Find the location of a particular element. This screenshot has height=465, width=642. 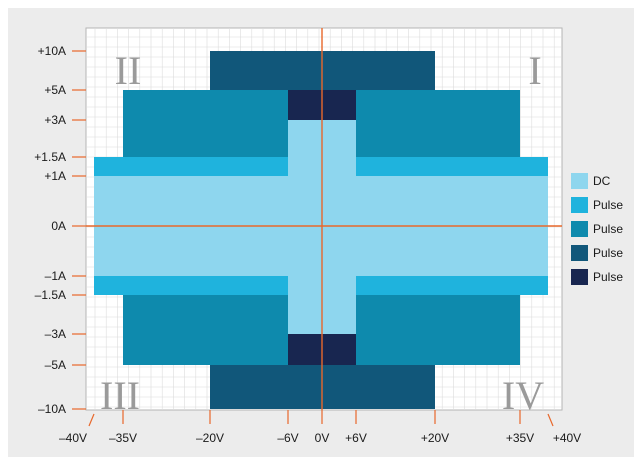

y-tick-labels: +10A +5A +3A +1.5A +1A 0A –1A –1.5A –3A –5A –10A is located at coordinates (60, 230).